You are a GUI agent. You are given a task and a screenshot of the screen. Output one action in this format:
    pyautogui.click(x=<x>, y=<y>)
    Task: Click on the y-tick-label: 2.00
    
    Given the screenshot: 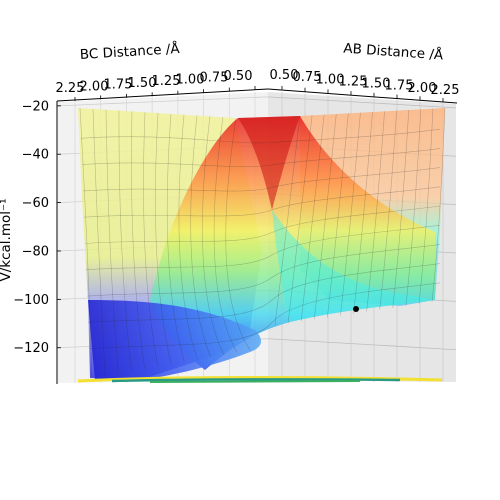 What is the action you would take?
    pyautogui.click(x=422, y=88)
    